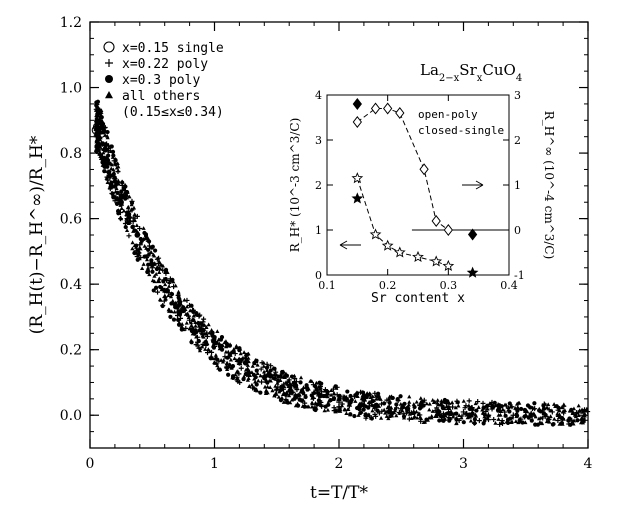 The height and width of the screenshot is (510, 623). What do you see at coordinates (388, 285) in the screenshot?
I see `inset-x-tick-label: 0.2` at bounding box center [388, 285].